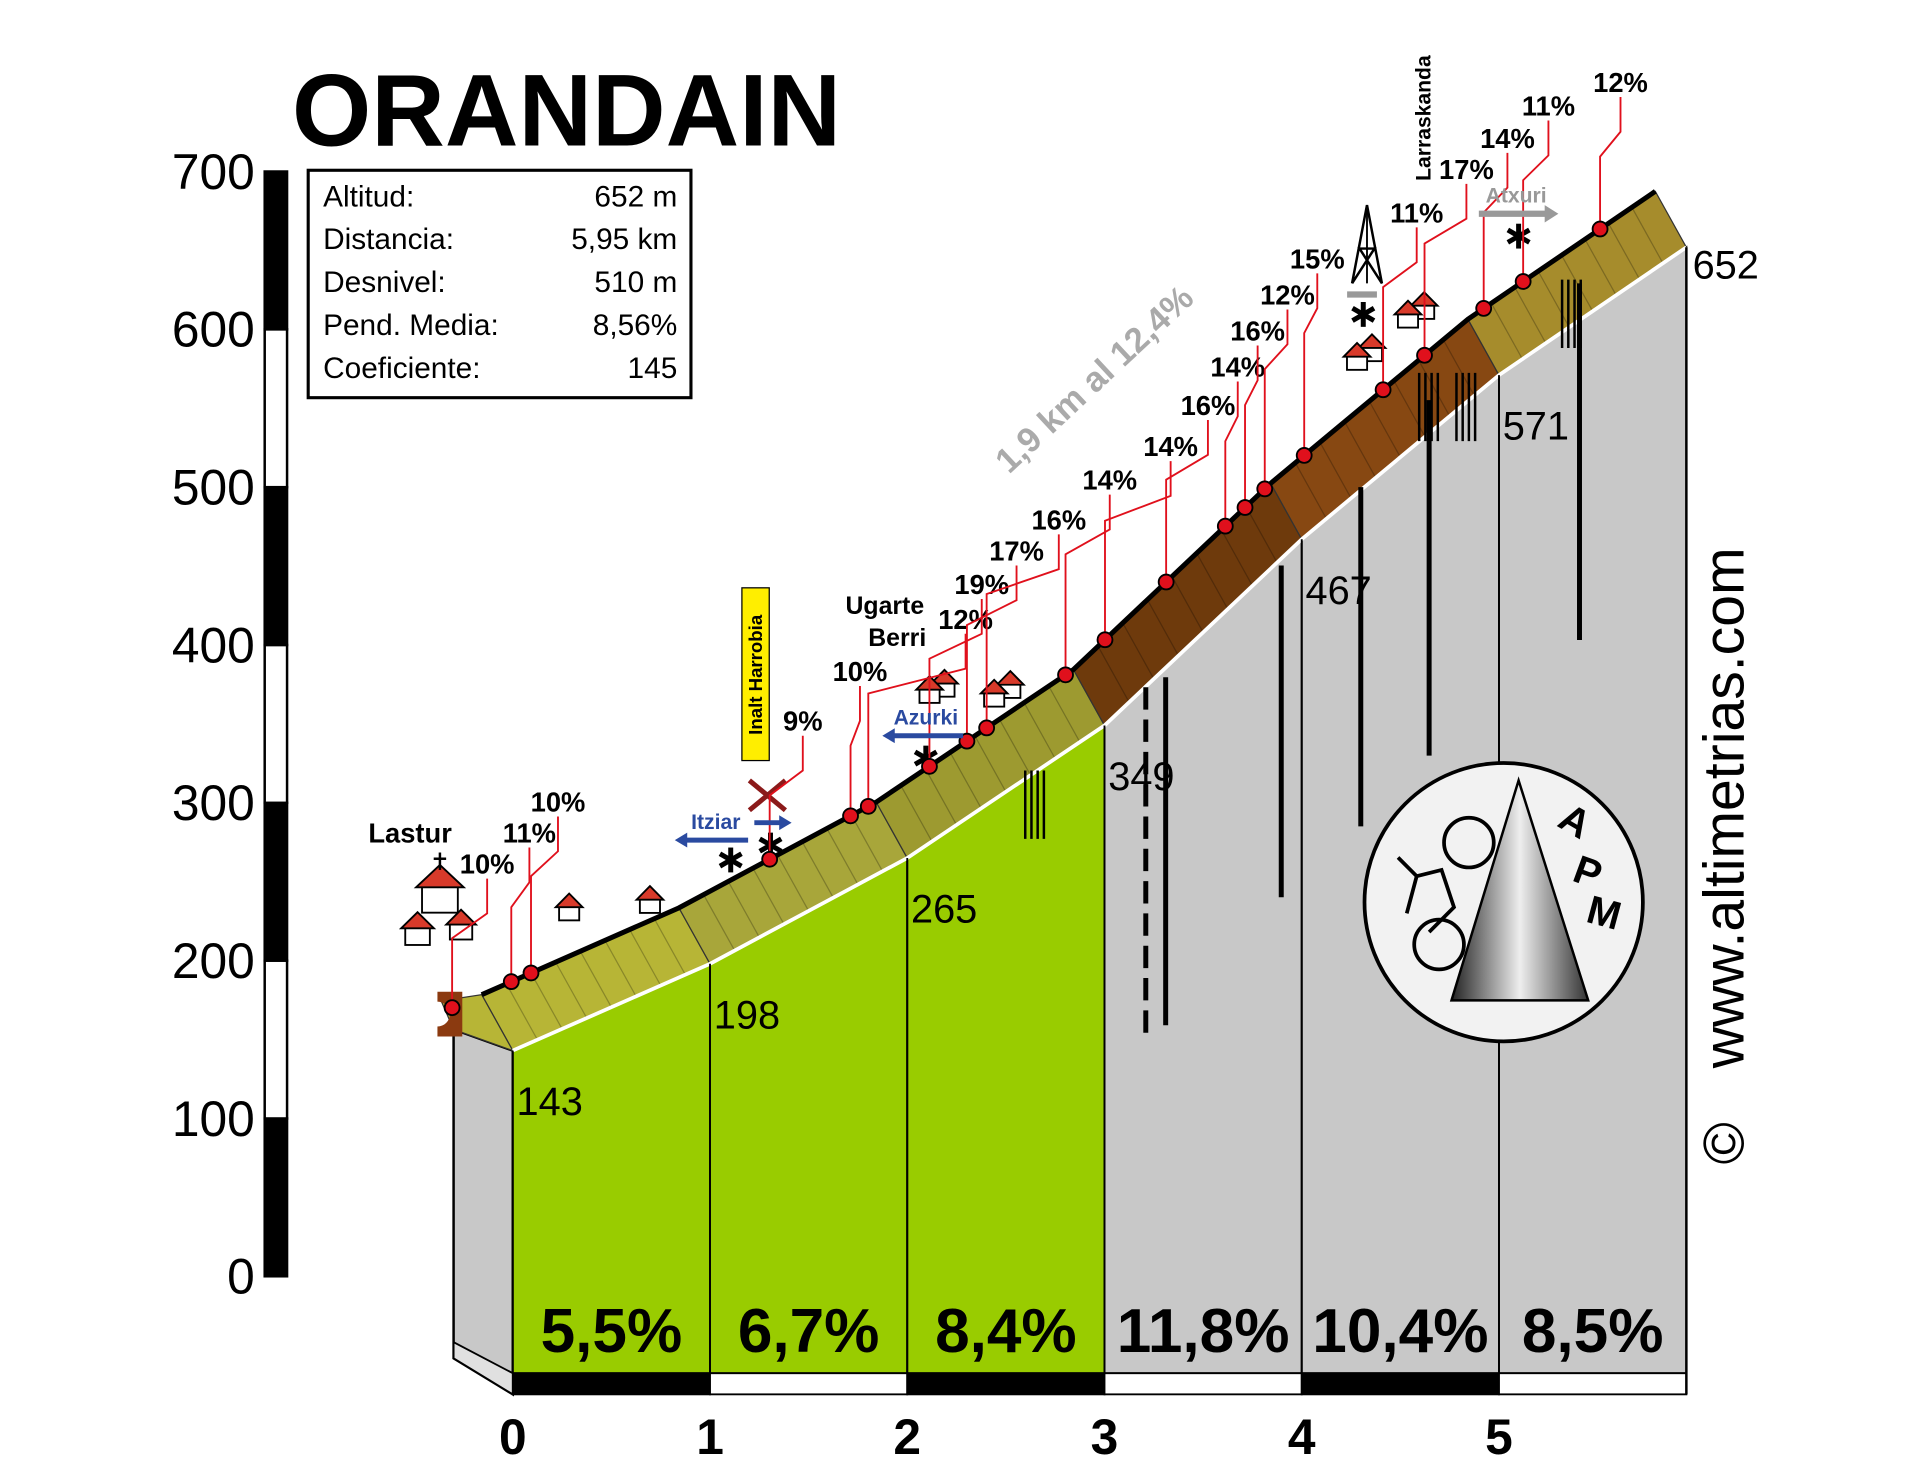 The height and width of the screenshot is (1477, 1920). I want to click on place-label: Larraskanda, so click(1423, 118).